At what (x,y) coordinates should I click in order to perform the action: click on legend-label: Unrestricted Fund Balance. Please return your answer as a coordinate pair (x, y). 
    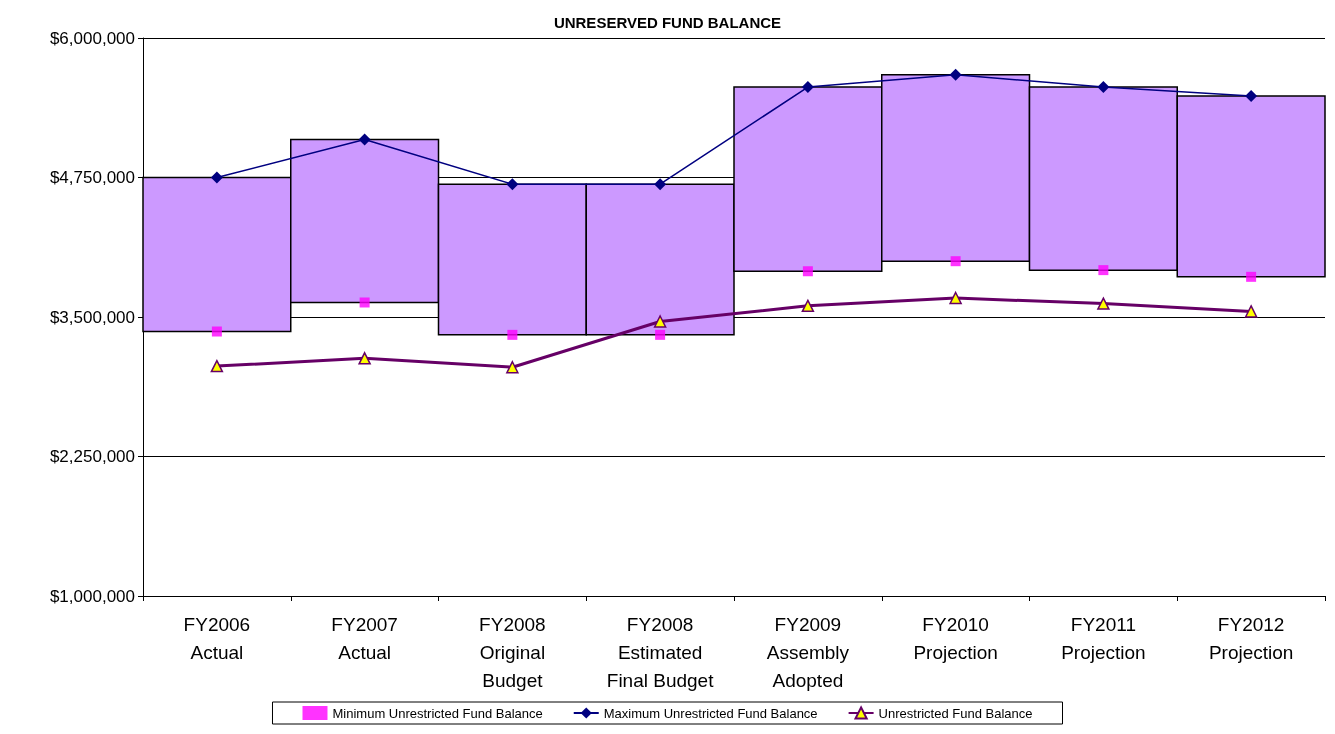
    Looking at the image, I should click on (955, 713).